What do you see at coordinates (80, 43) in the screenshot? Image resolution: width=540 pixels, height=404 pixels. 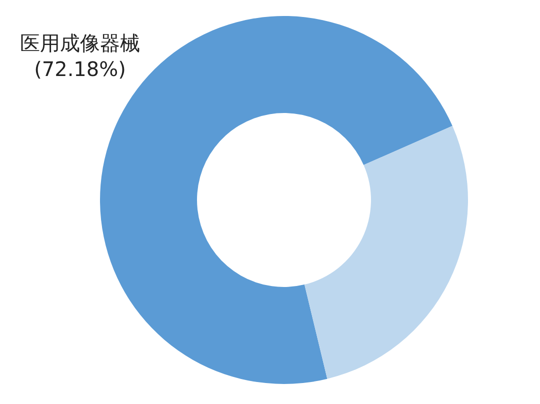 I see `slice-label: 医用成像器械` at bounding box center [80, 43].